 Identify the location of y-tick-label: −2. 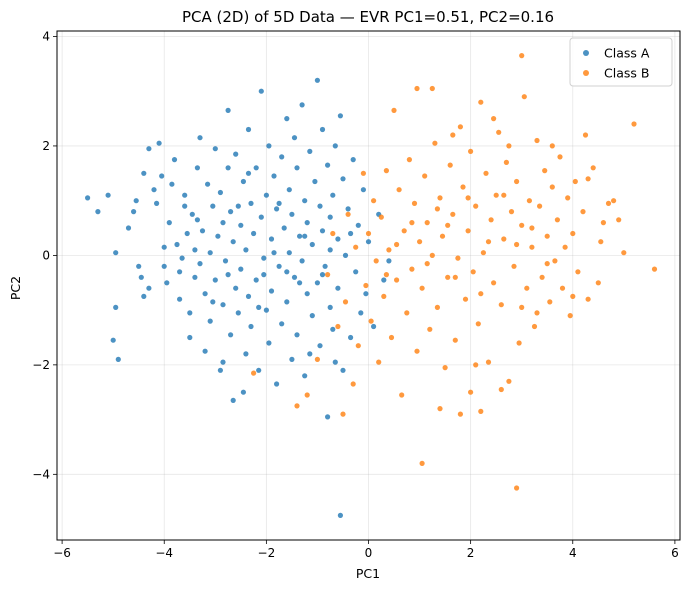
(41, 365).